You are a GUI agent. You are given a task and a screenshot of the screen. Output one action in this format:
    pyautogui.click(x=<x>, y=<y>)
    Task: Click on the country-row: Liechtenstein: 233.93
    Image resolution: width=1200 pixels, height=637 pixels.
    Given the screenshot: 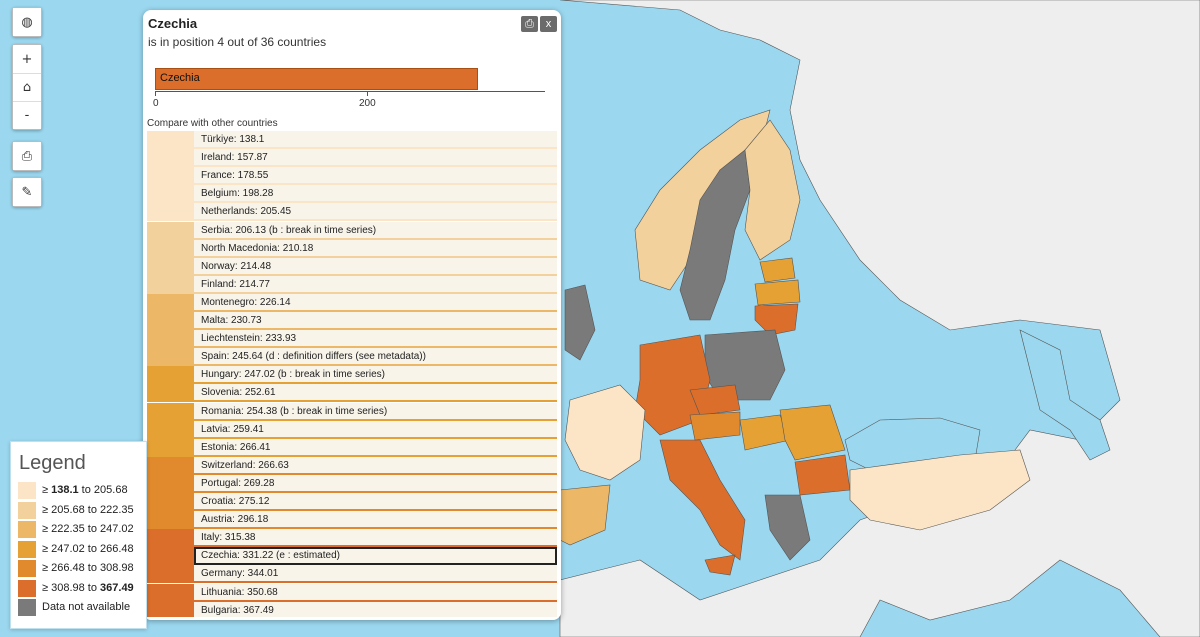 What is the action you would take?
    pyautogui.click(x=352, y=339)
    